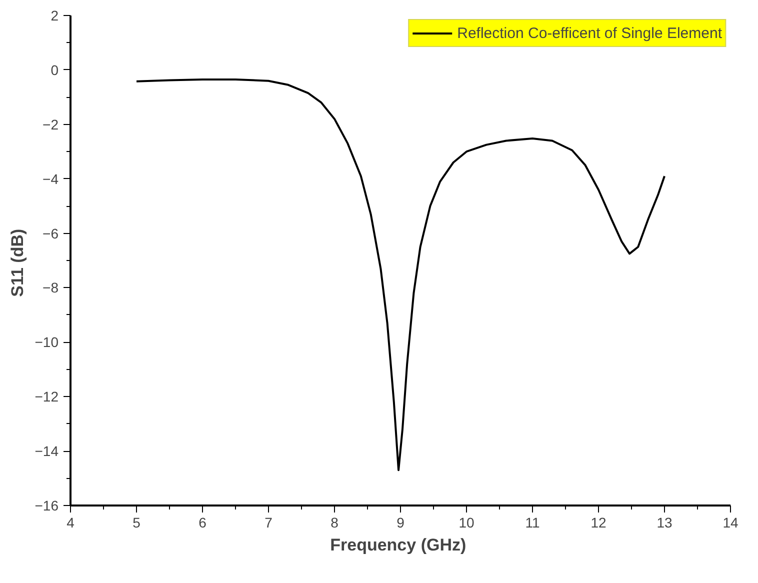  What do you see at coordinates (46, 451) in the screenshot?
I see `y-tick-label: −14` at bounding box center [46, 451].